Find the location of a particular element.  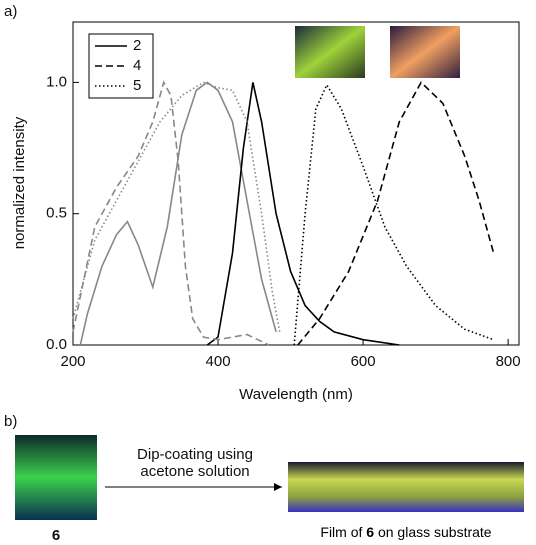

legend-label: 2 is located at coordinates (137, 45).